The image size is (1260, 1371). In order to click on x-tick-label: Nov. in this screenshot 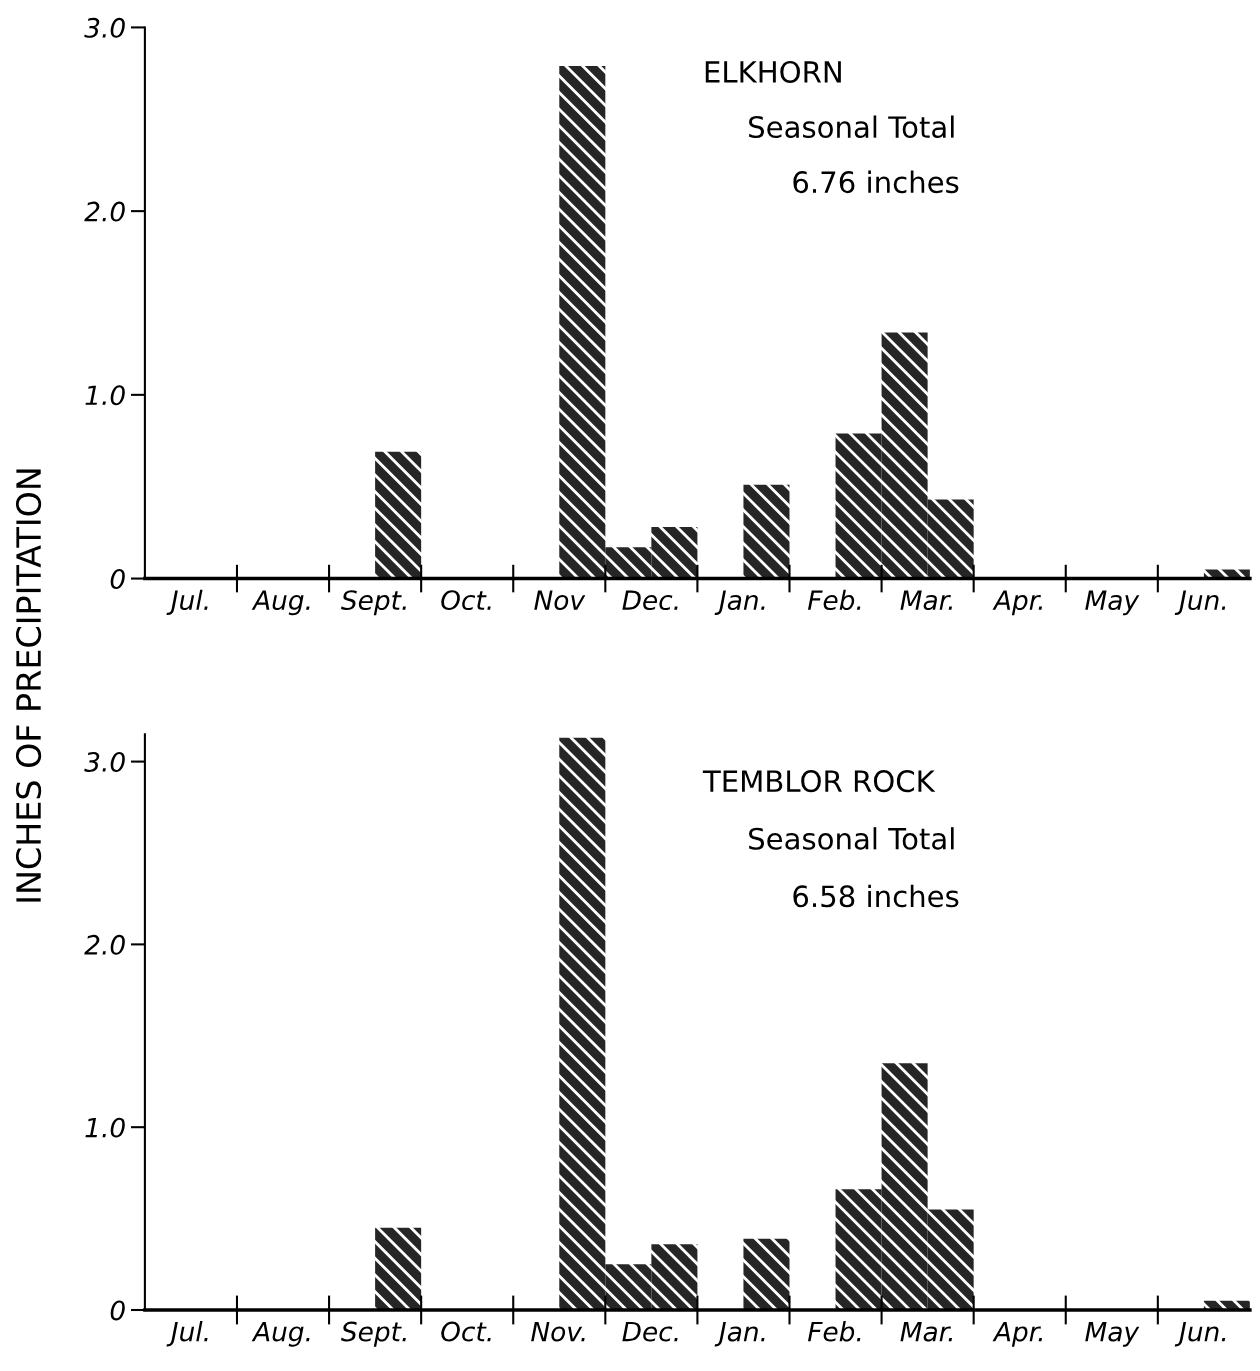, I will do `click(558, 1331)`.